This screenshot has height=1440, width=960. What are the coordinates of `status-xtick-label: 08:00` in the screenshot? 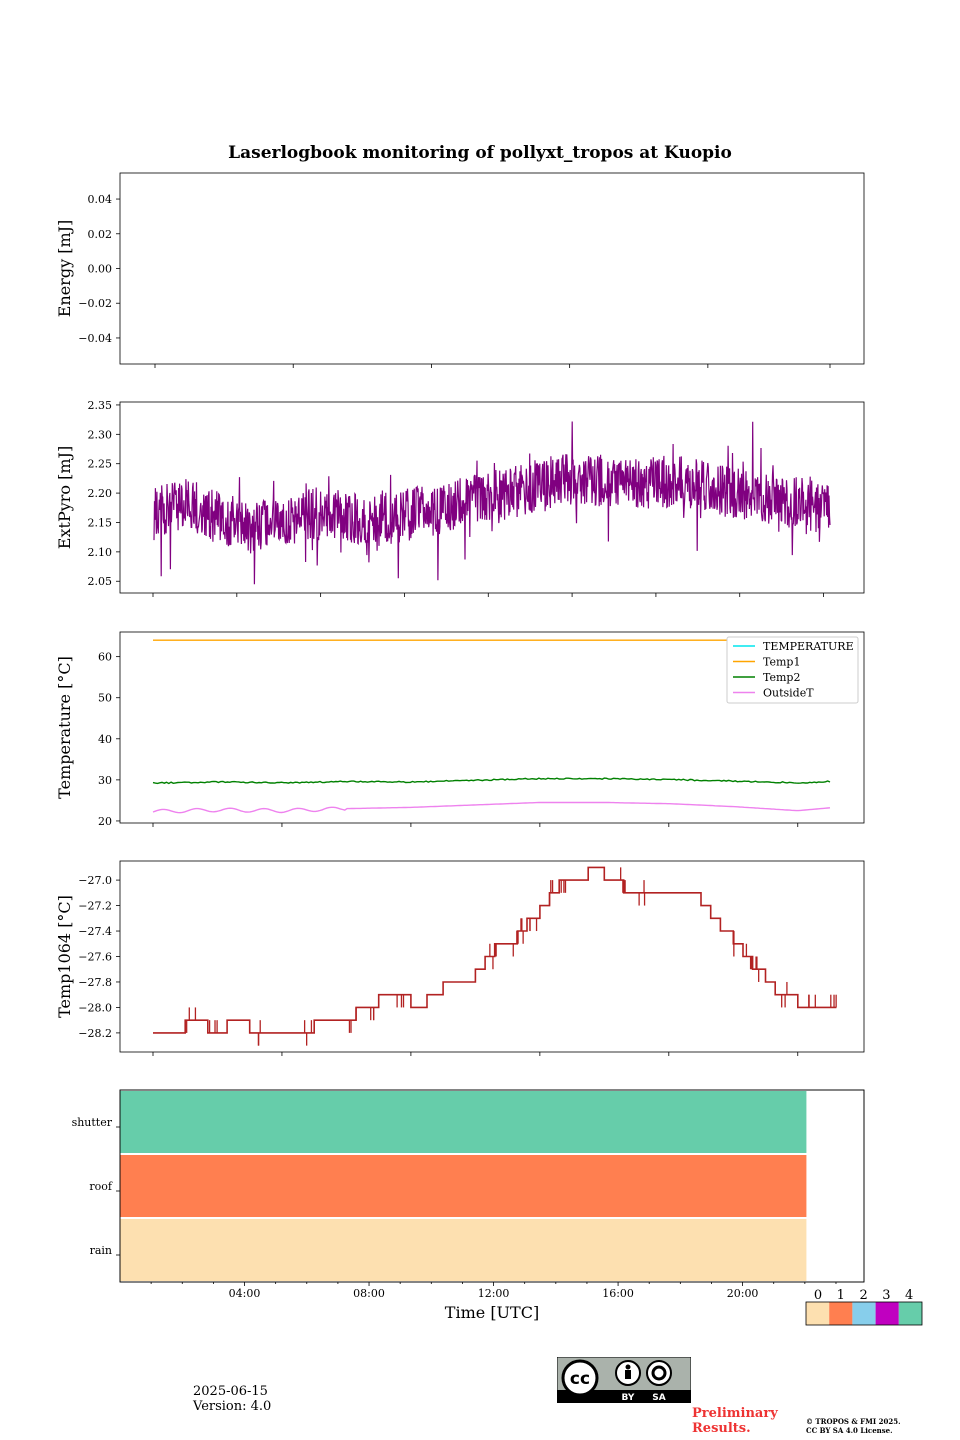 It's located at (369, 1293).